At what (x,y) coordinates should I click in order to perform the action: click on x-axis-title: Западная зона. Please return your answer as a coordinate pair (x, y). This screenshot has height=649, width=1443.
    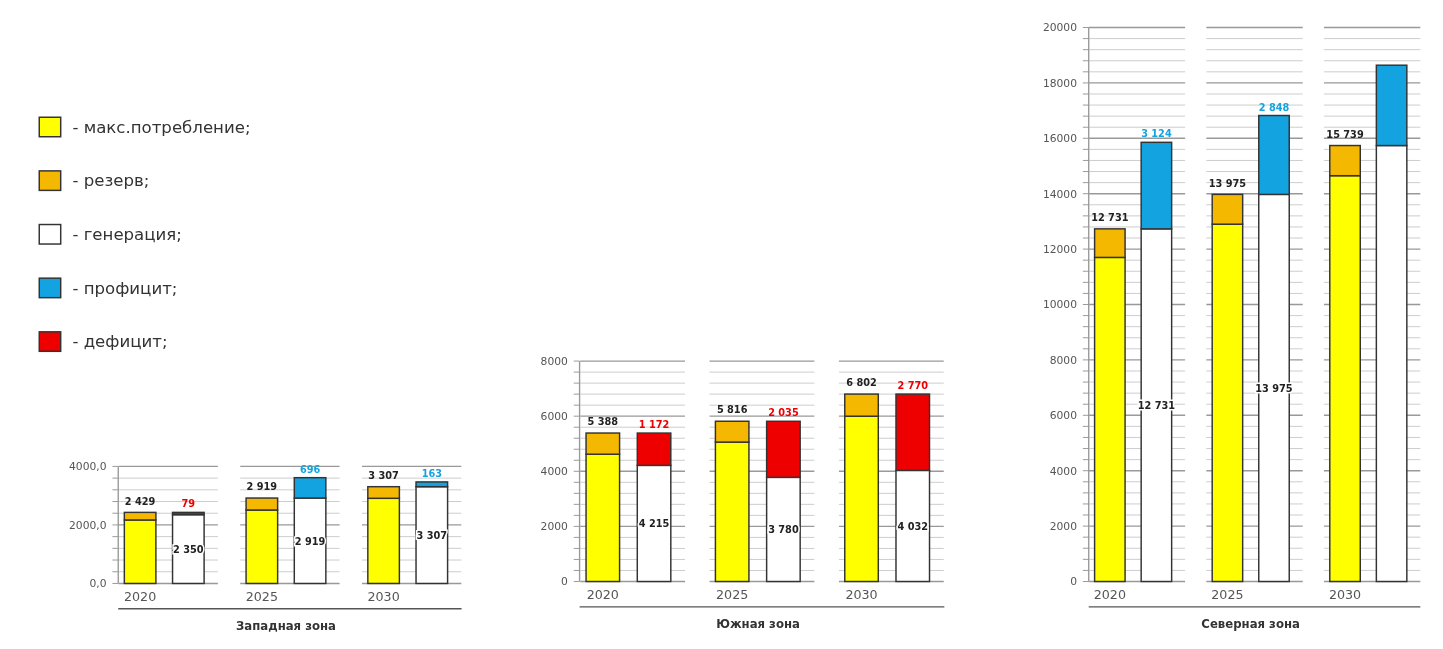
    Looking at the image, I should click on (286, 626).